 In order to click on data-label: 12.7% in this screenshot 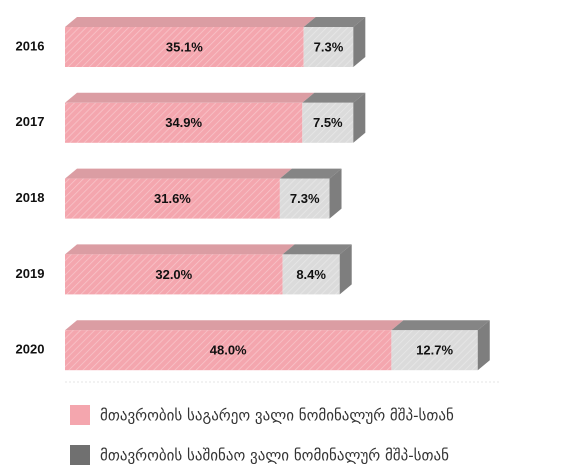, I will do `click(434, 350)`.